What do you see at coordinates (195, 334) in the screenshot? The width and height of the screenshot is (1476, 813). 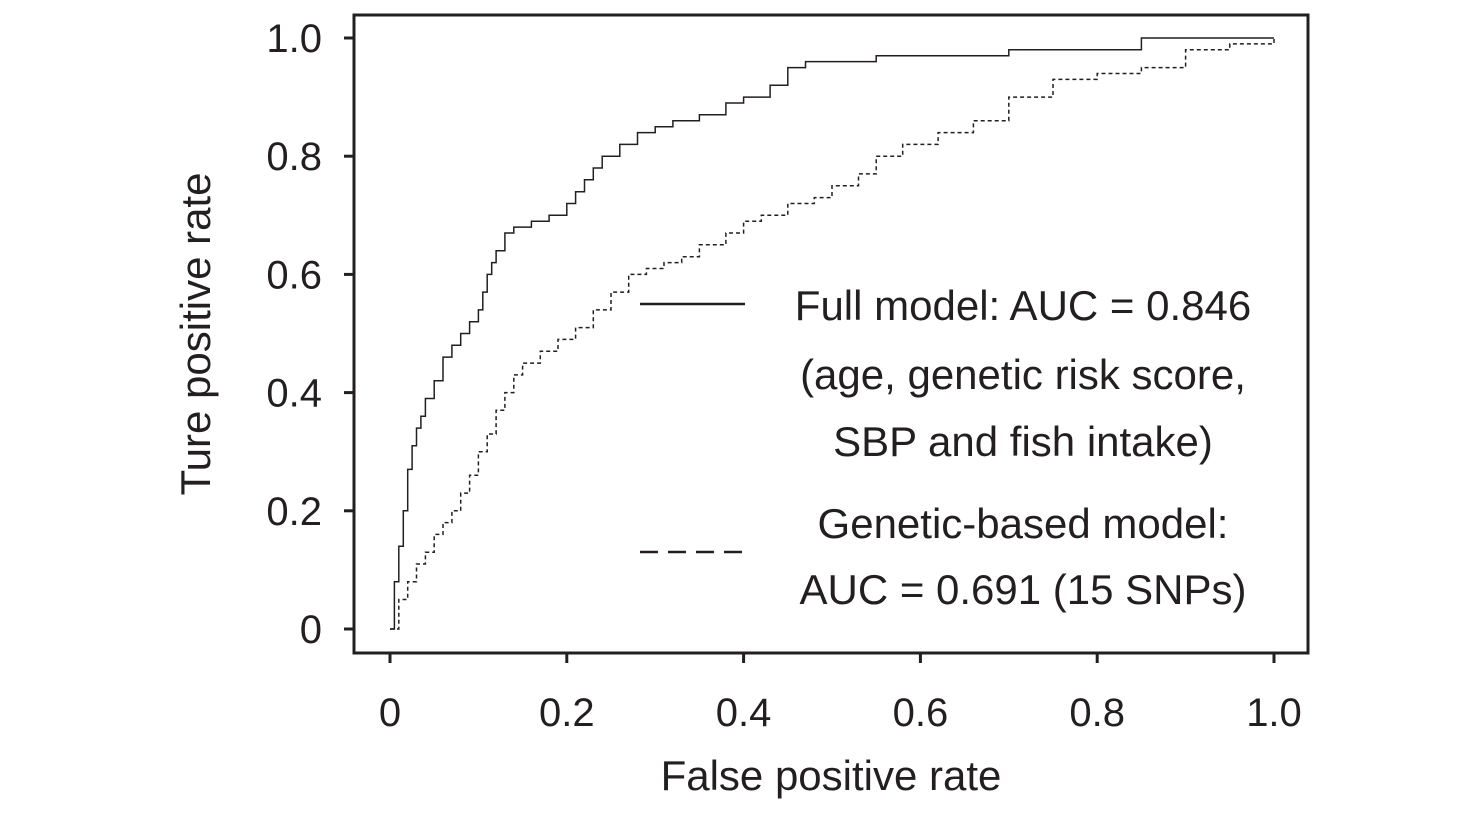 I see `y-axis-title: Ture positive rate` at bounding box center [195, 334].